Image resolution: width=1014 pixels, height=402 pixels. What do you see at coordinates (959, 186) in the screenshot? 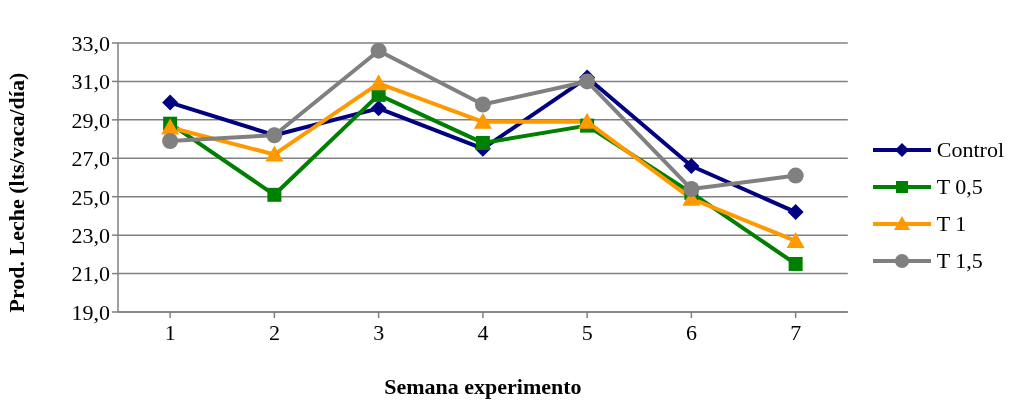
I see `legend-label: T 0,5` at bounding box center [959, 186].